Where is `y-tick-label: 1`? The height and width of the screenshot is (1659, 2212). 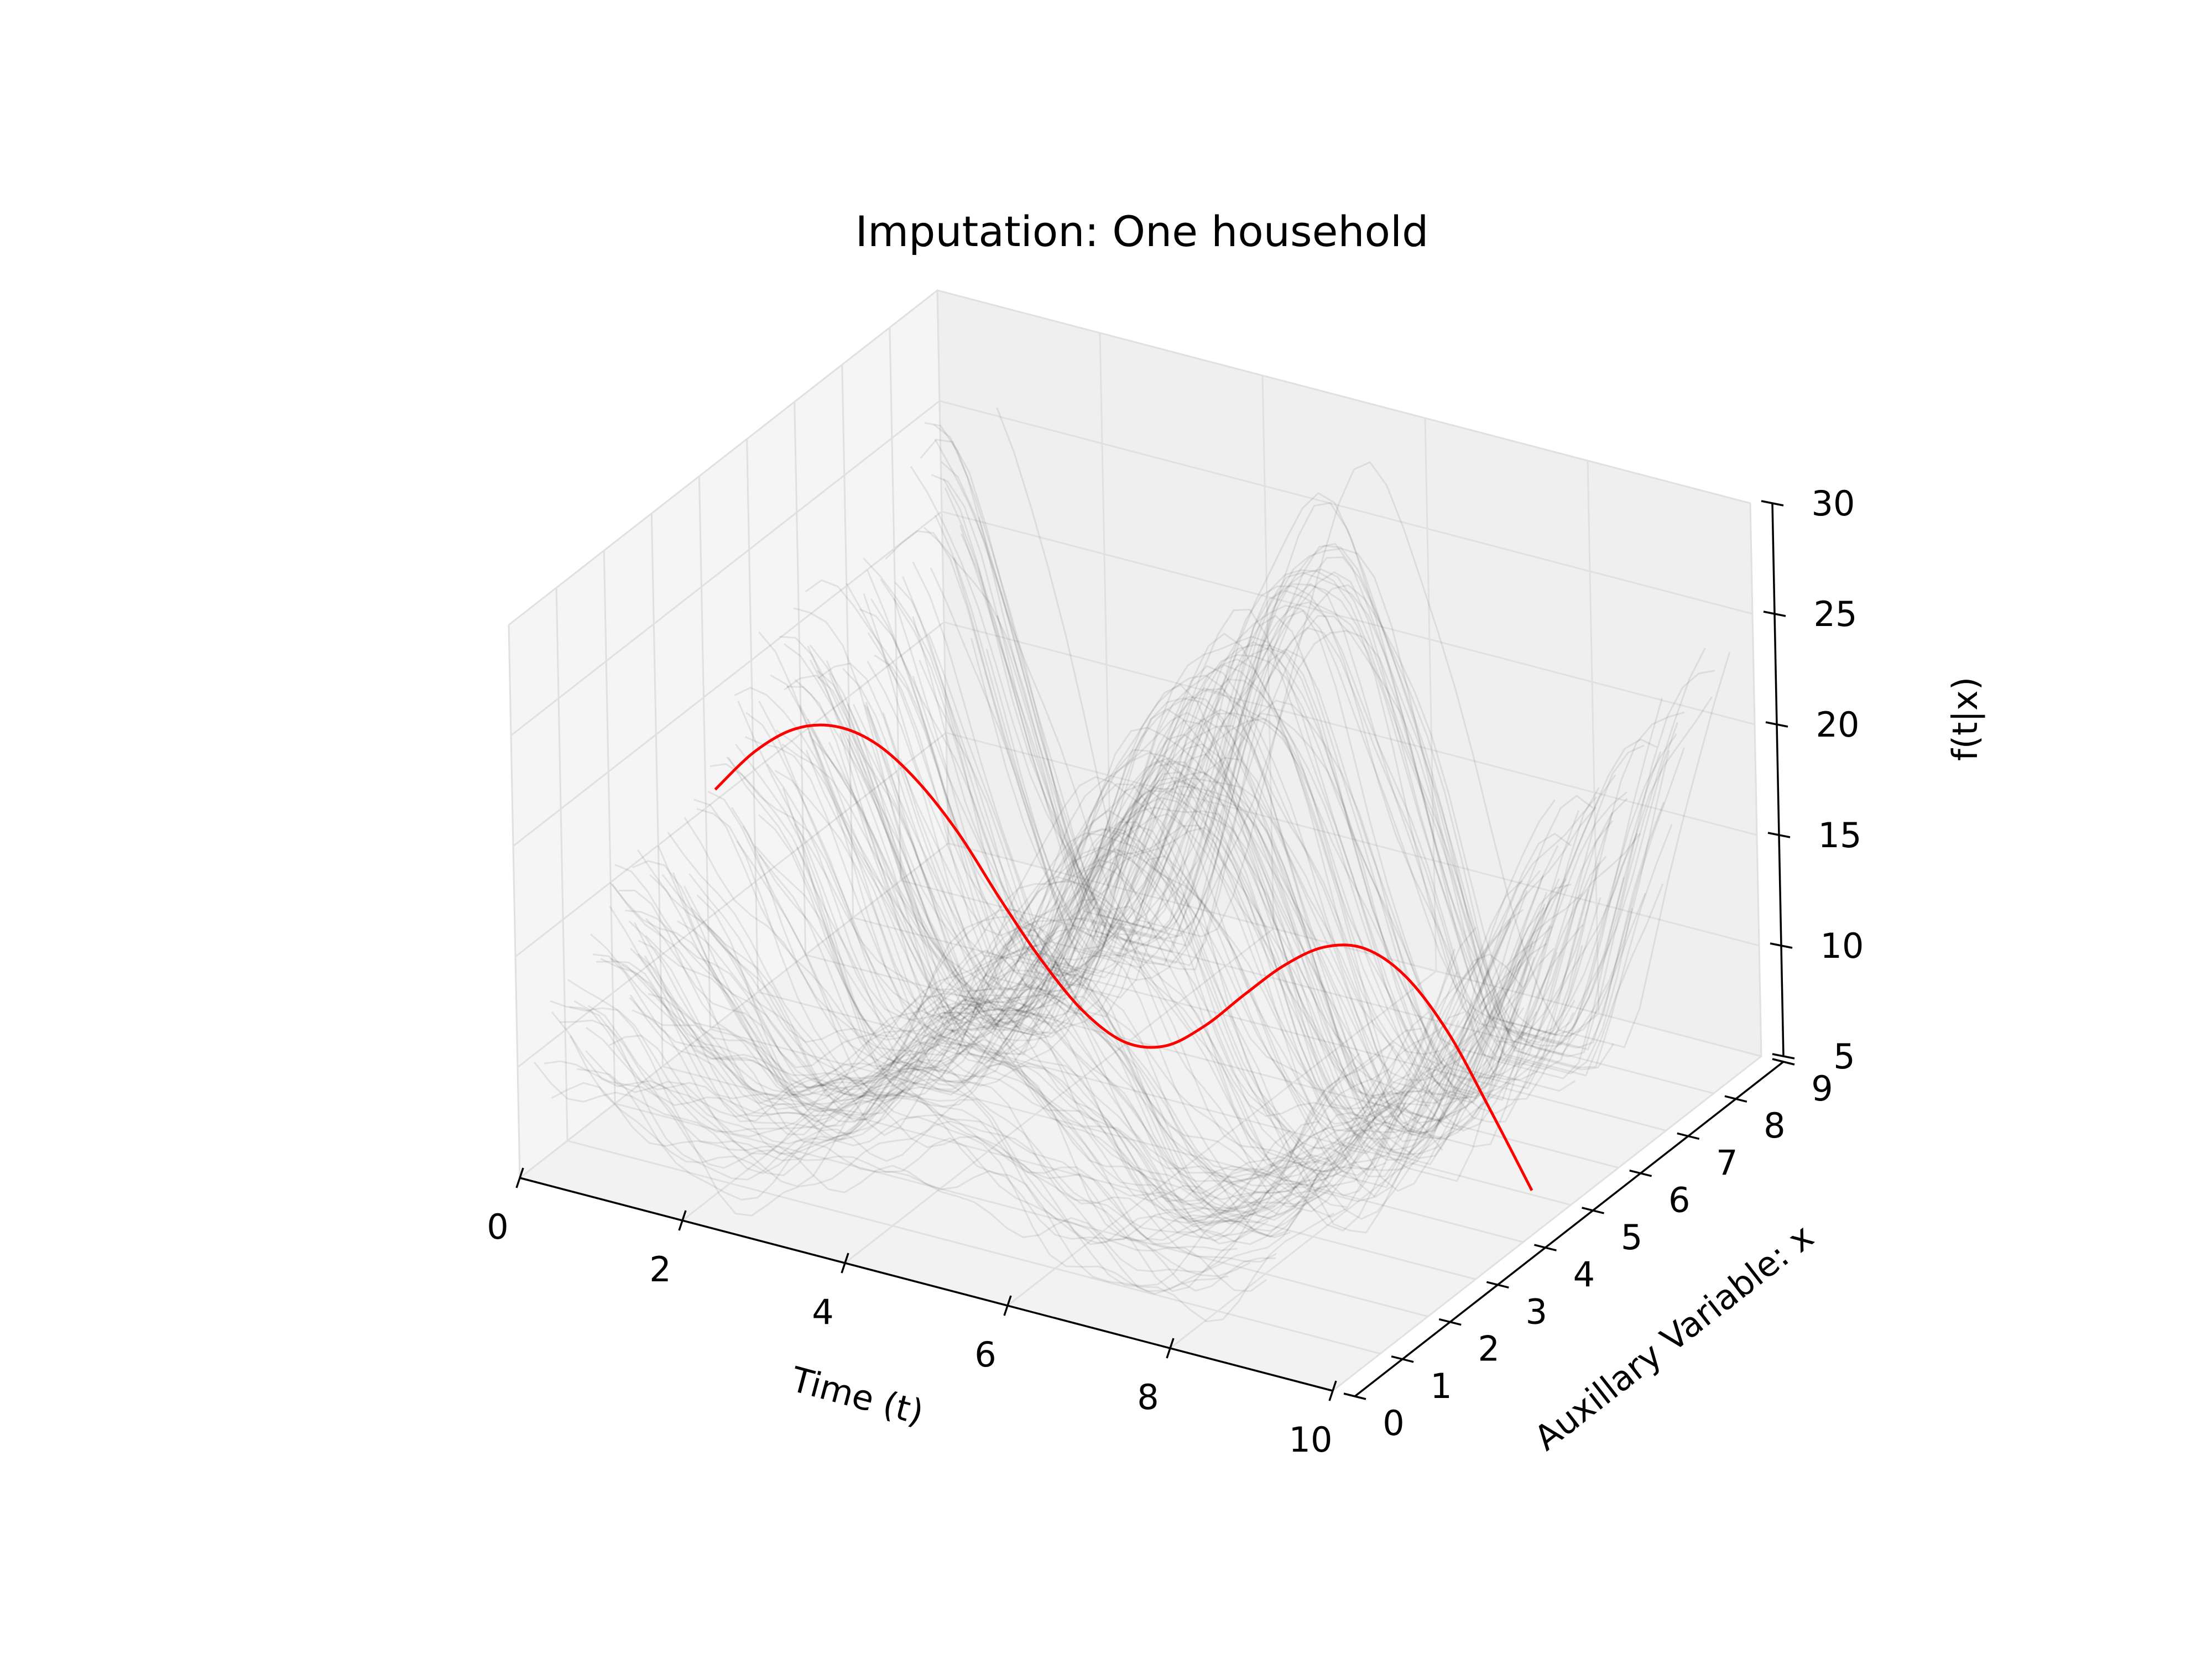
y-tick-label: 1 is located at coordinates (1441, 1386).